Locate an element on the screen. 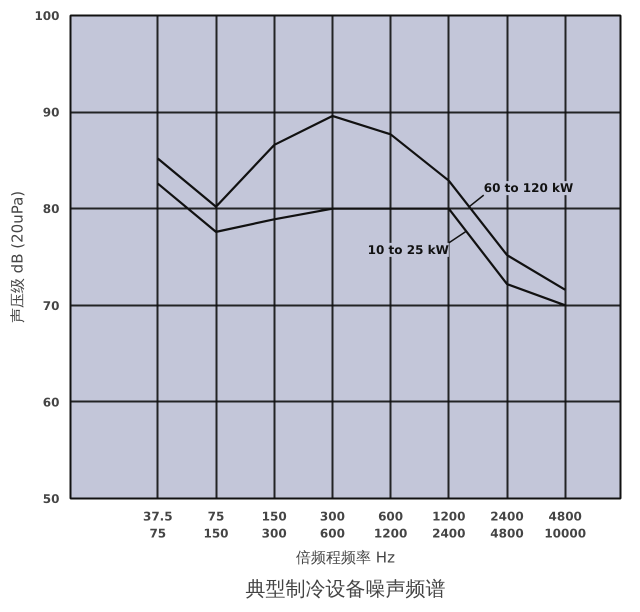 The image size is (640, 612). y-tick-label: 100 is located at coordinates (47, 16).